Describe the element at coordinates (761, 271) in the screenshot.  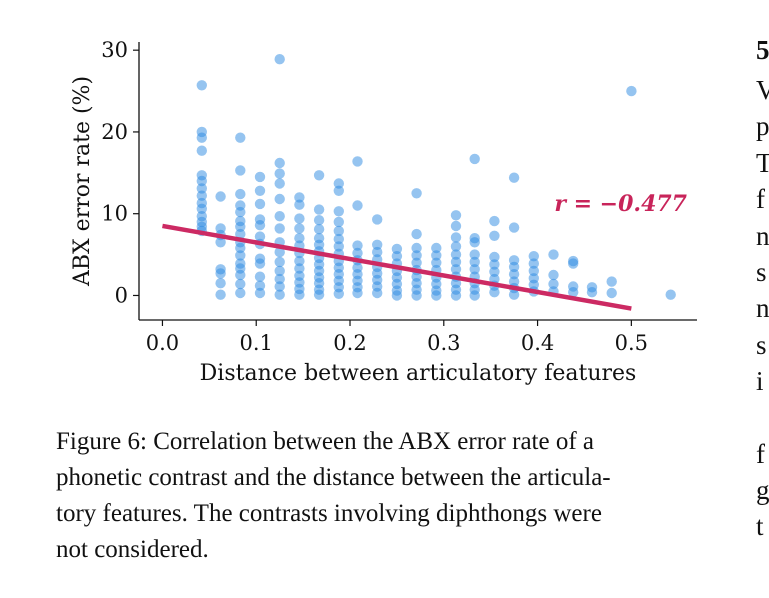
I see `text-line: s` at that location.